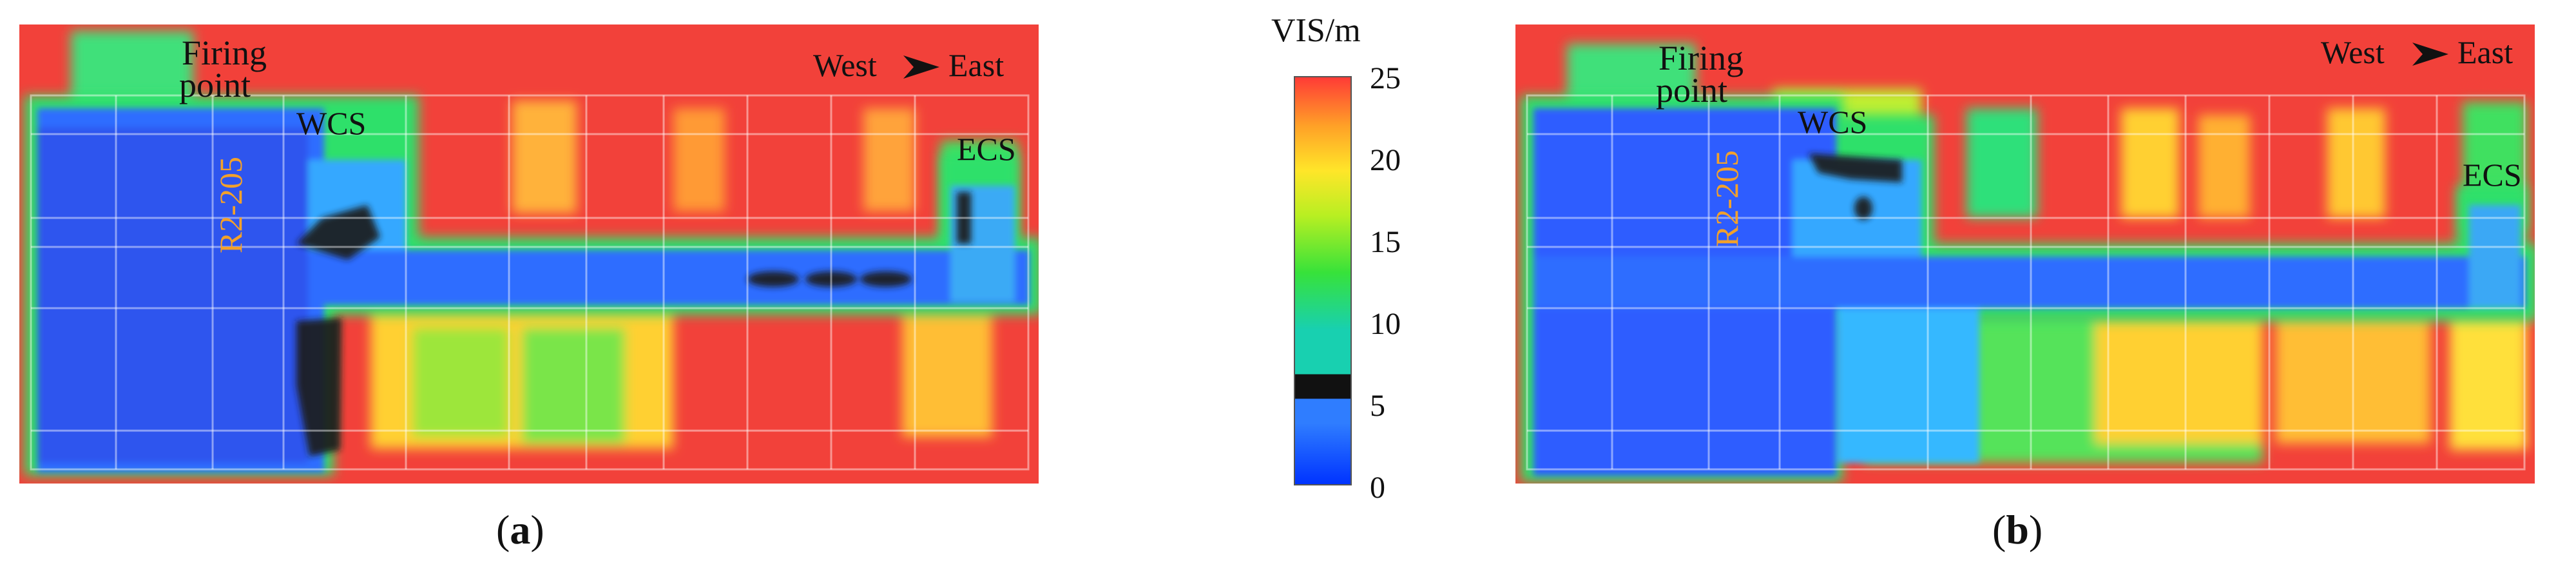 This screenshot has height=577, width=2576. Describe the element at coordinates (1386, 242) in the screenshot. I see `colorbar-tick: 15` at that location.